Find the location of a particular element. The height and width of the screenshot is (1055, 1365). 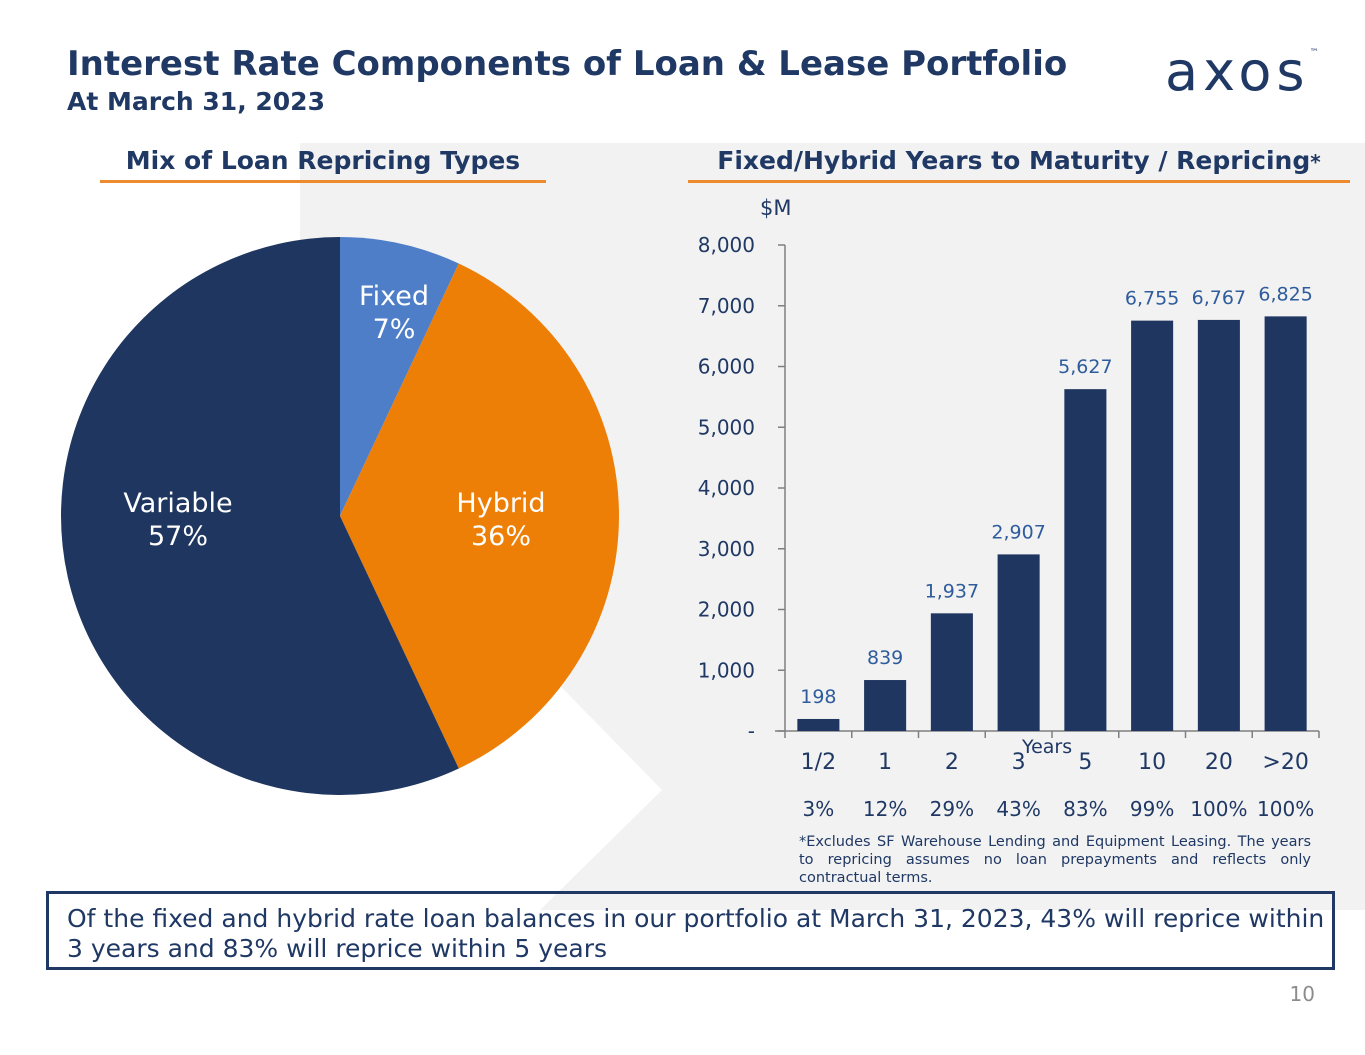

axos-logo: axos™ is located at coordinates (1242, 71).